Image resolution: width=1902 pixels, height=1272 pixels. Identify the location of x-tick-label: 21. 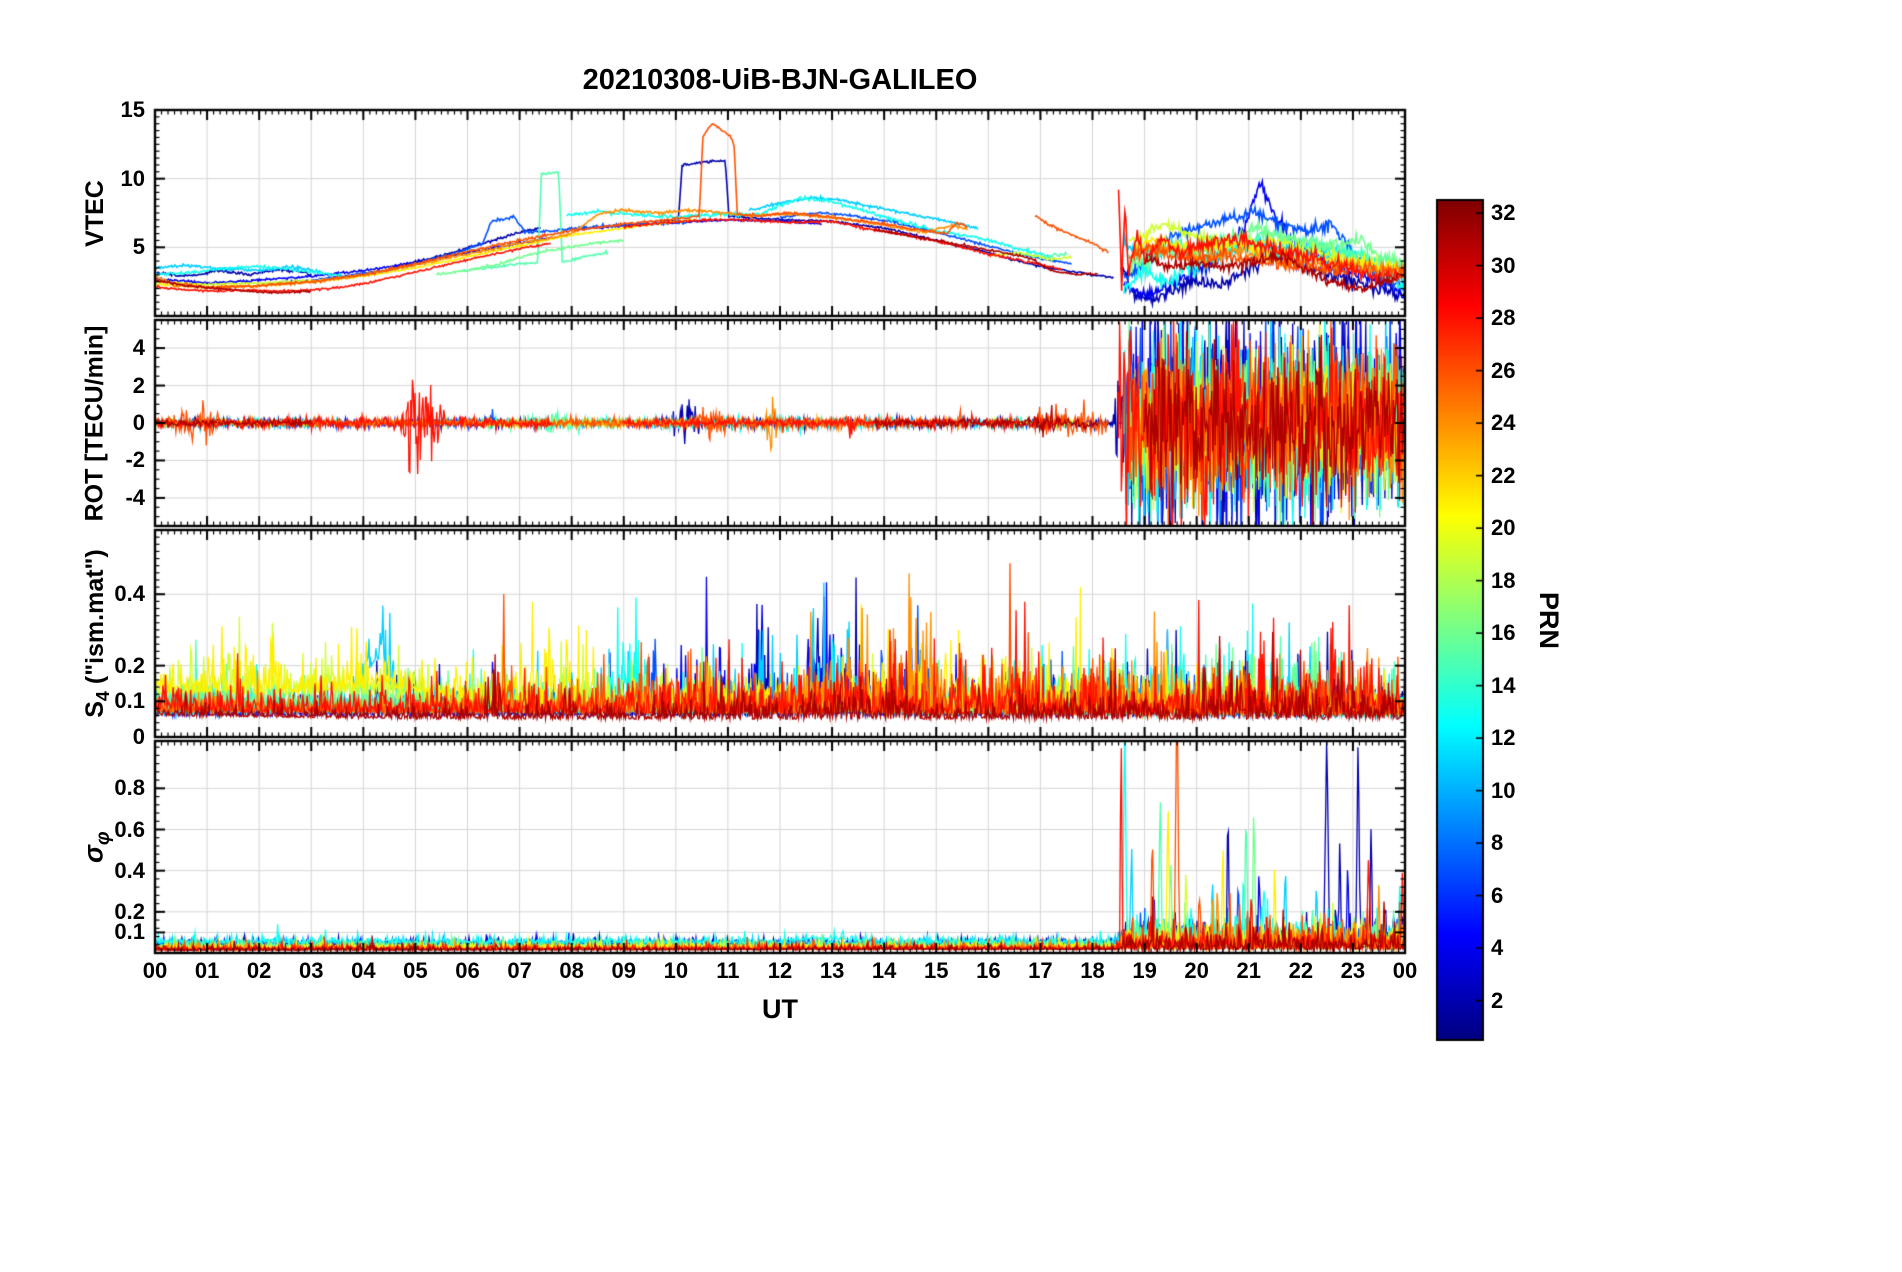
(1248, 970).